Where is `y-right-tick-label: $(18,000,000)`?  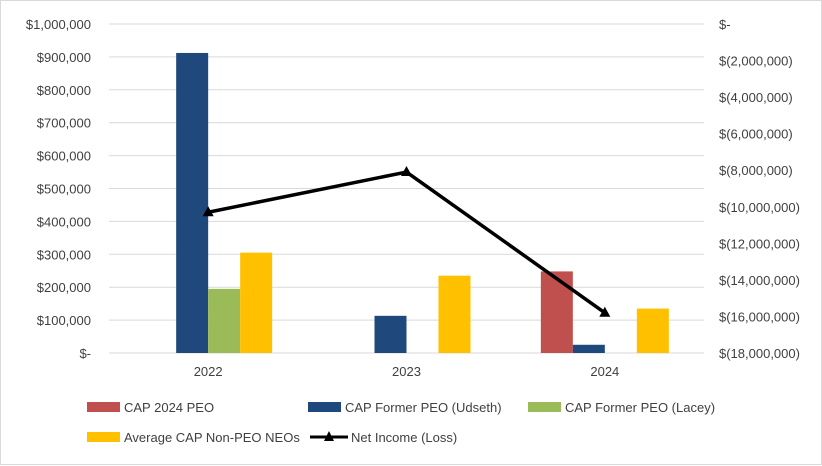
y-right-tick-label: $(18,000,000) is located at coordinates (759, 353).